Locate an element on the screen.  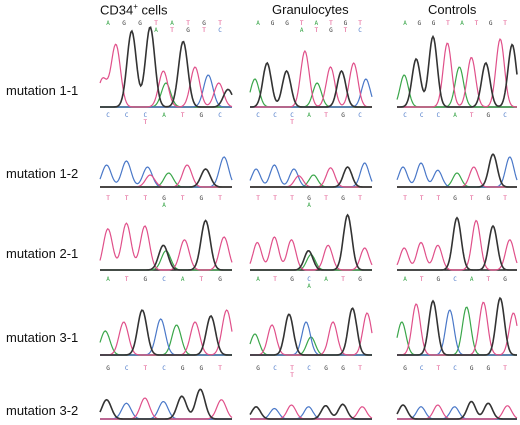
trace-panel-m12-cd34 is located at coordinates (166, 172).